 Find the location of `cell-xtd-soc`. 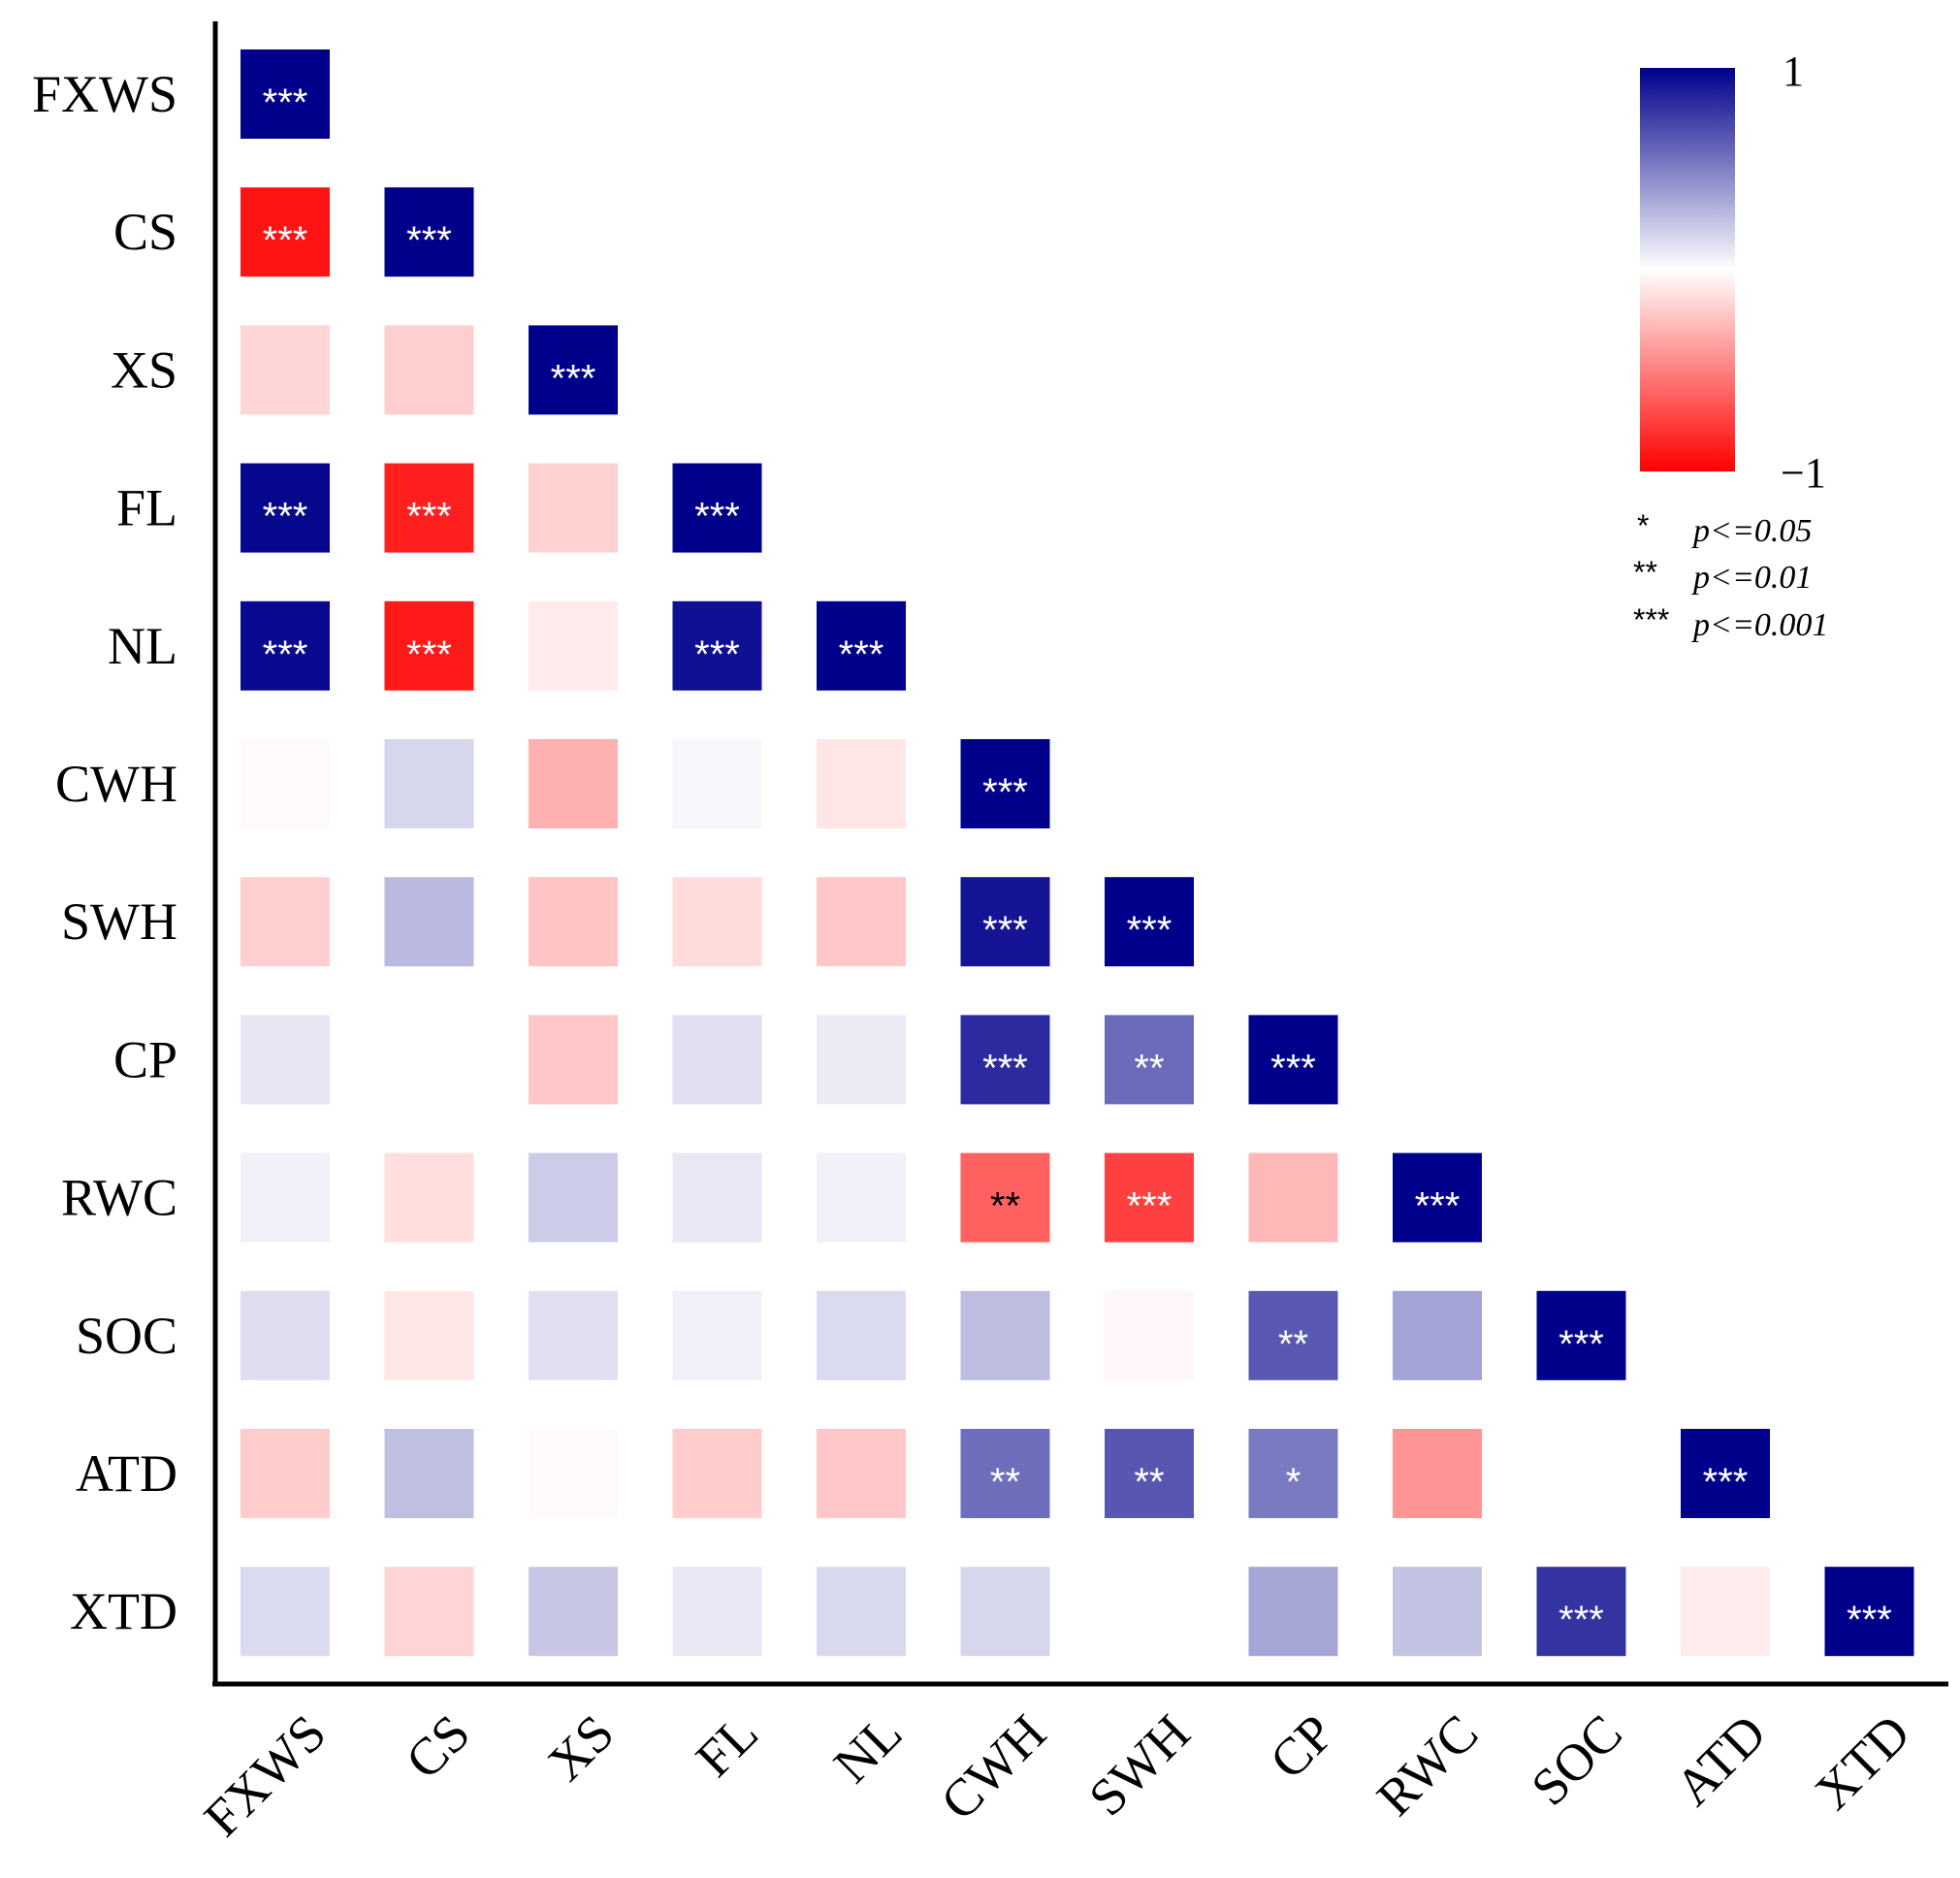

cell-xtd-soc is located at coordinates (1581, 1612).